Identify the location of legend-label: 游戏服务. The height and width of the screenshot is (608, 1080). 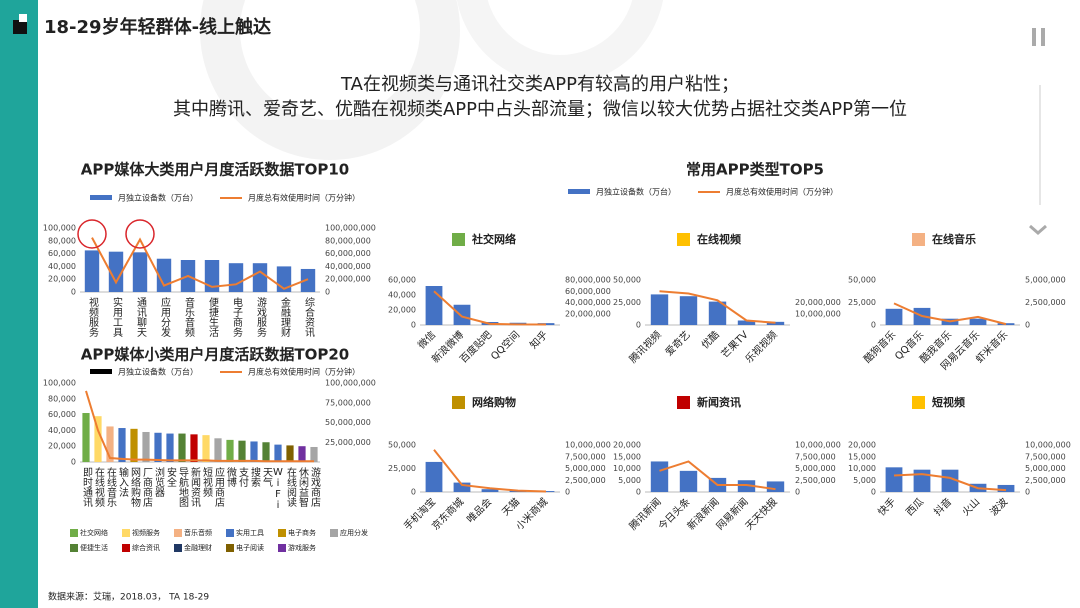
(302, 547).